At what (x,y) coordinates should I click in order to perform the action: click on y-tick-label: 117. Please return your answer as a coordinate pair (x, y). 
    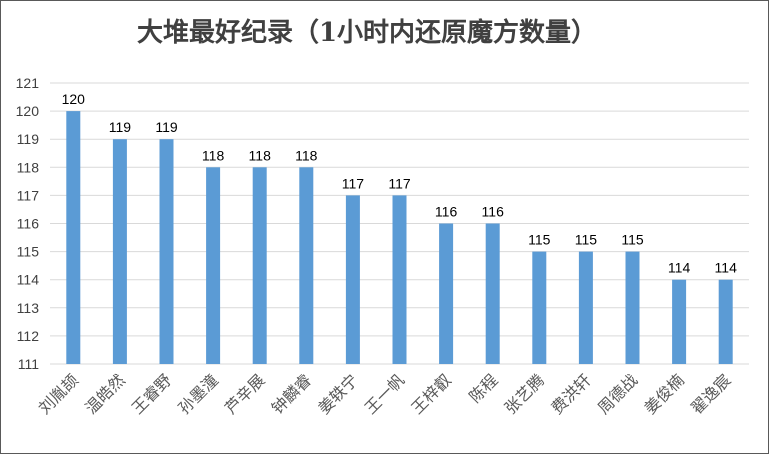
    Looking at the image, I should click on (28, 195).